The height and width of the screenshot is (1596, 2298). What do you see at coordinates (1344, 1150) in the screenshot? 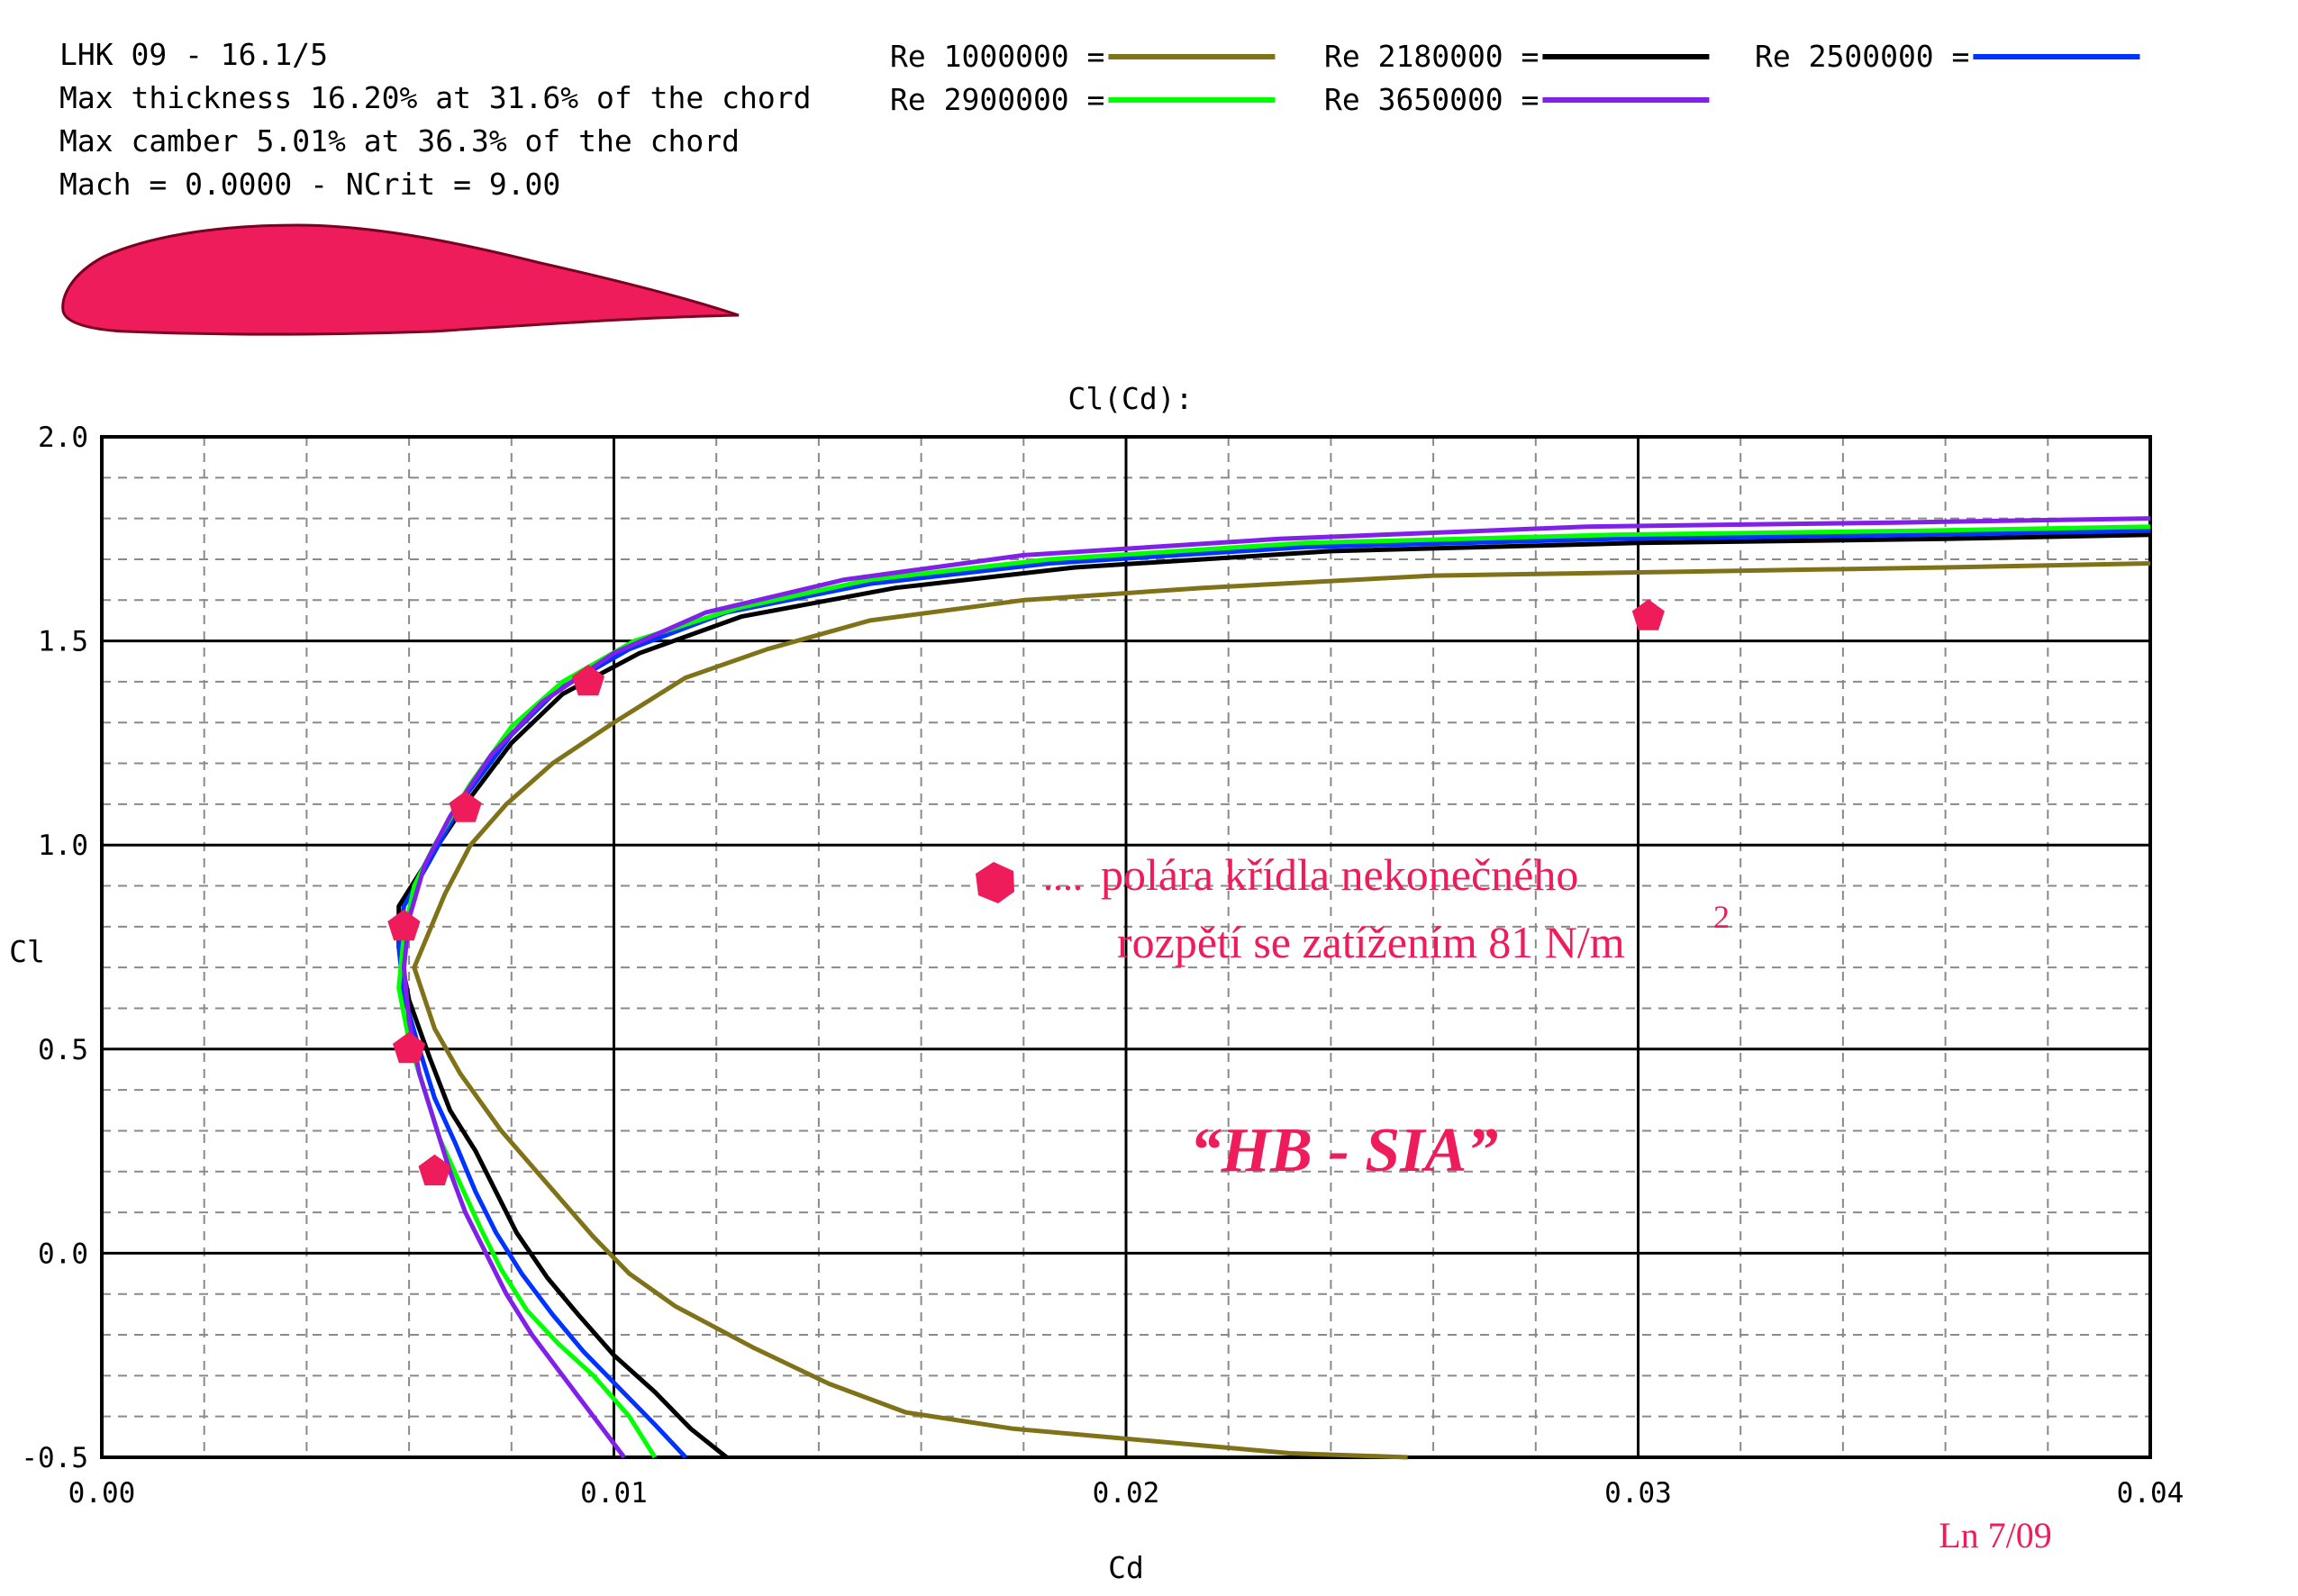
I see `name-label: “HB - SIA”` at bounding box center [1344, 1150].